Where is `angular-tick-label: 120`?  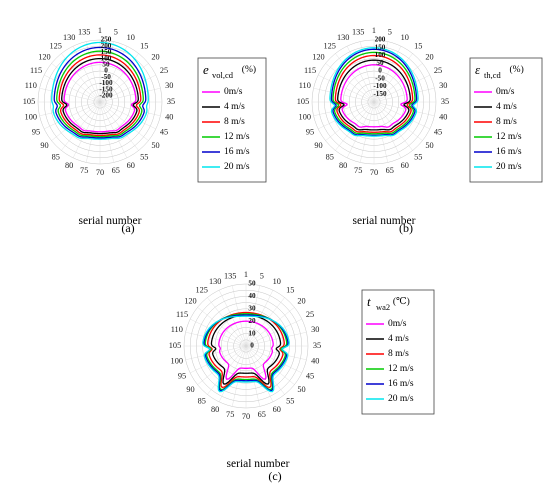
angular-tick-label: 120 is located at coordinates (190, 301).